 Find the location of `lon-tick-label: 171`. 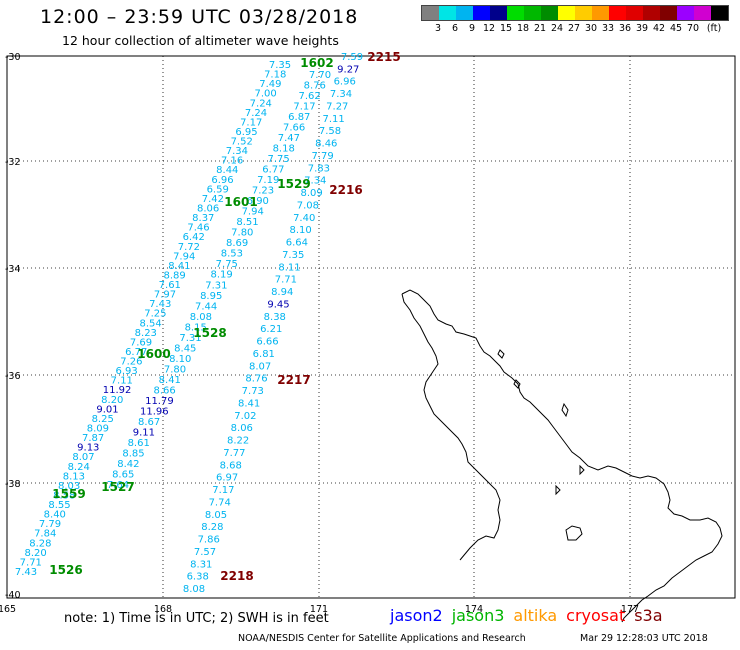

lon-tick-label: 171 is located at coordinates (319, 609).